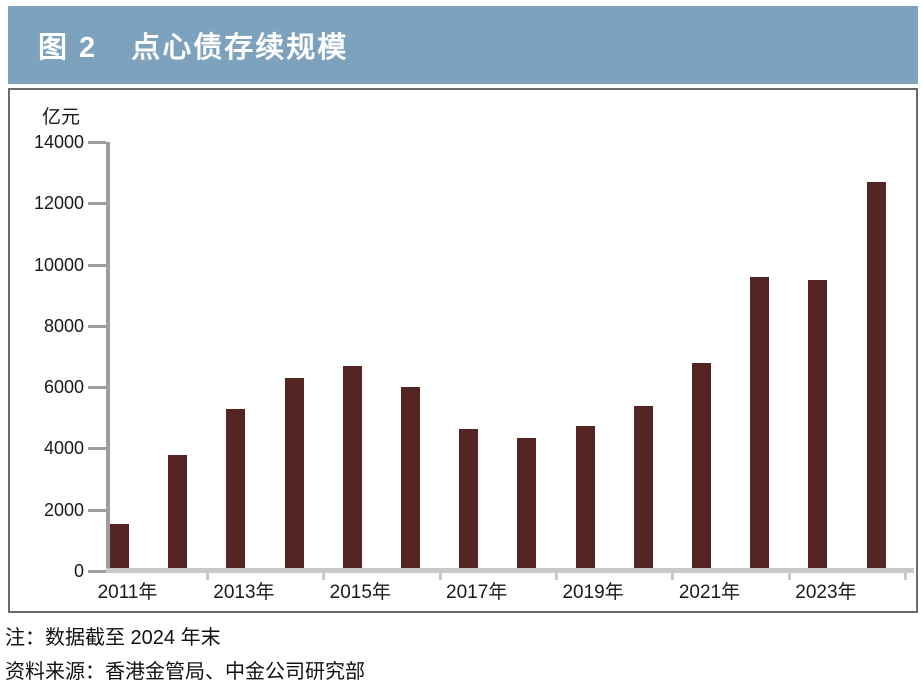 This screenshot has width=923, height=690. Describe the element at coordinates (240, 48) in the screenshot. I see `figure-title: 点心债存续规模` at that location.